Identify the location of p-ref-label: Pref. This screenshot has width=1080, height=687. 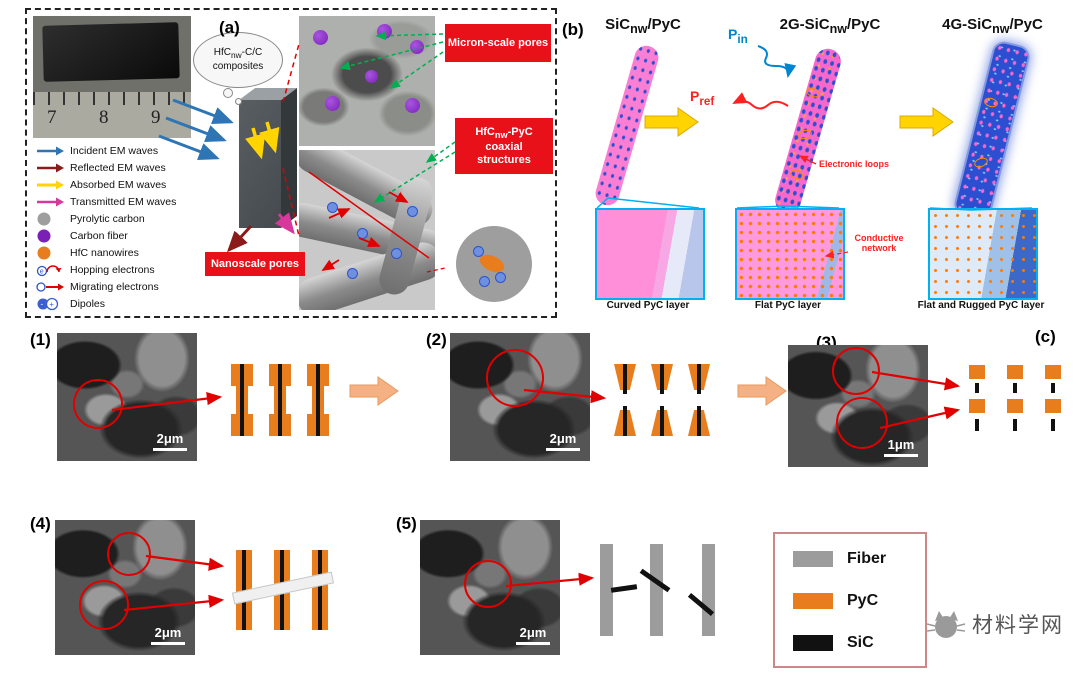
(702, 98).